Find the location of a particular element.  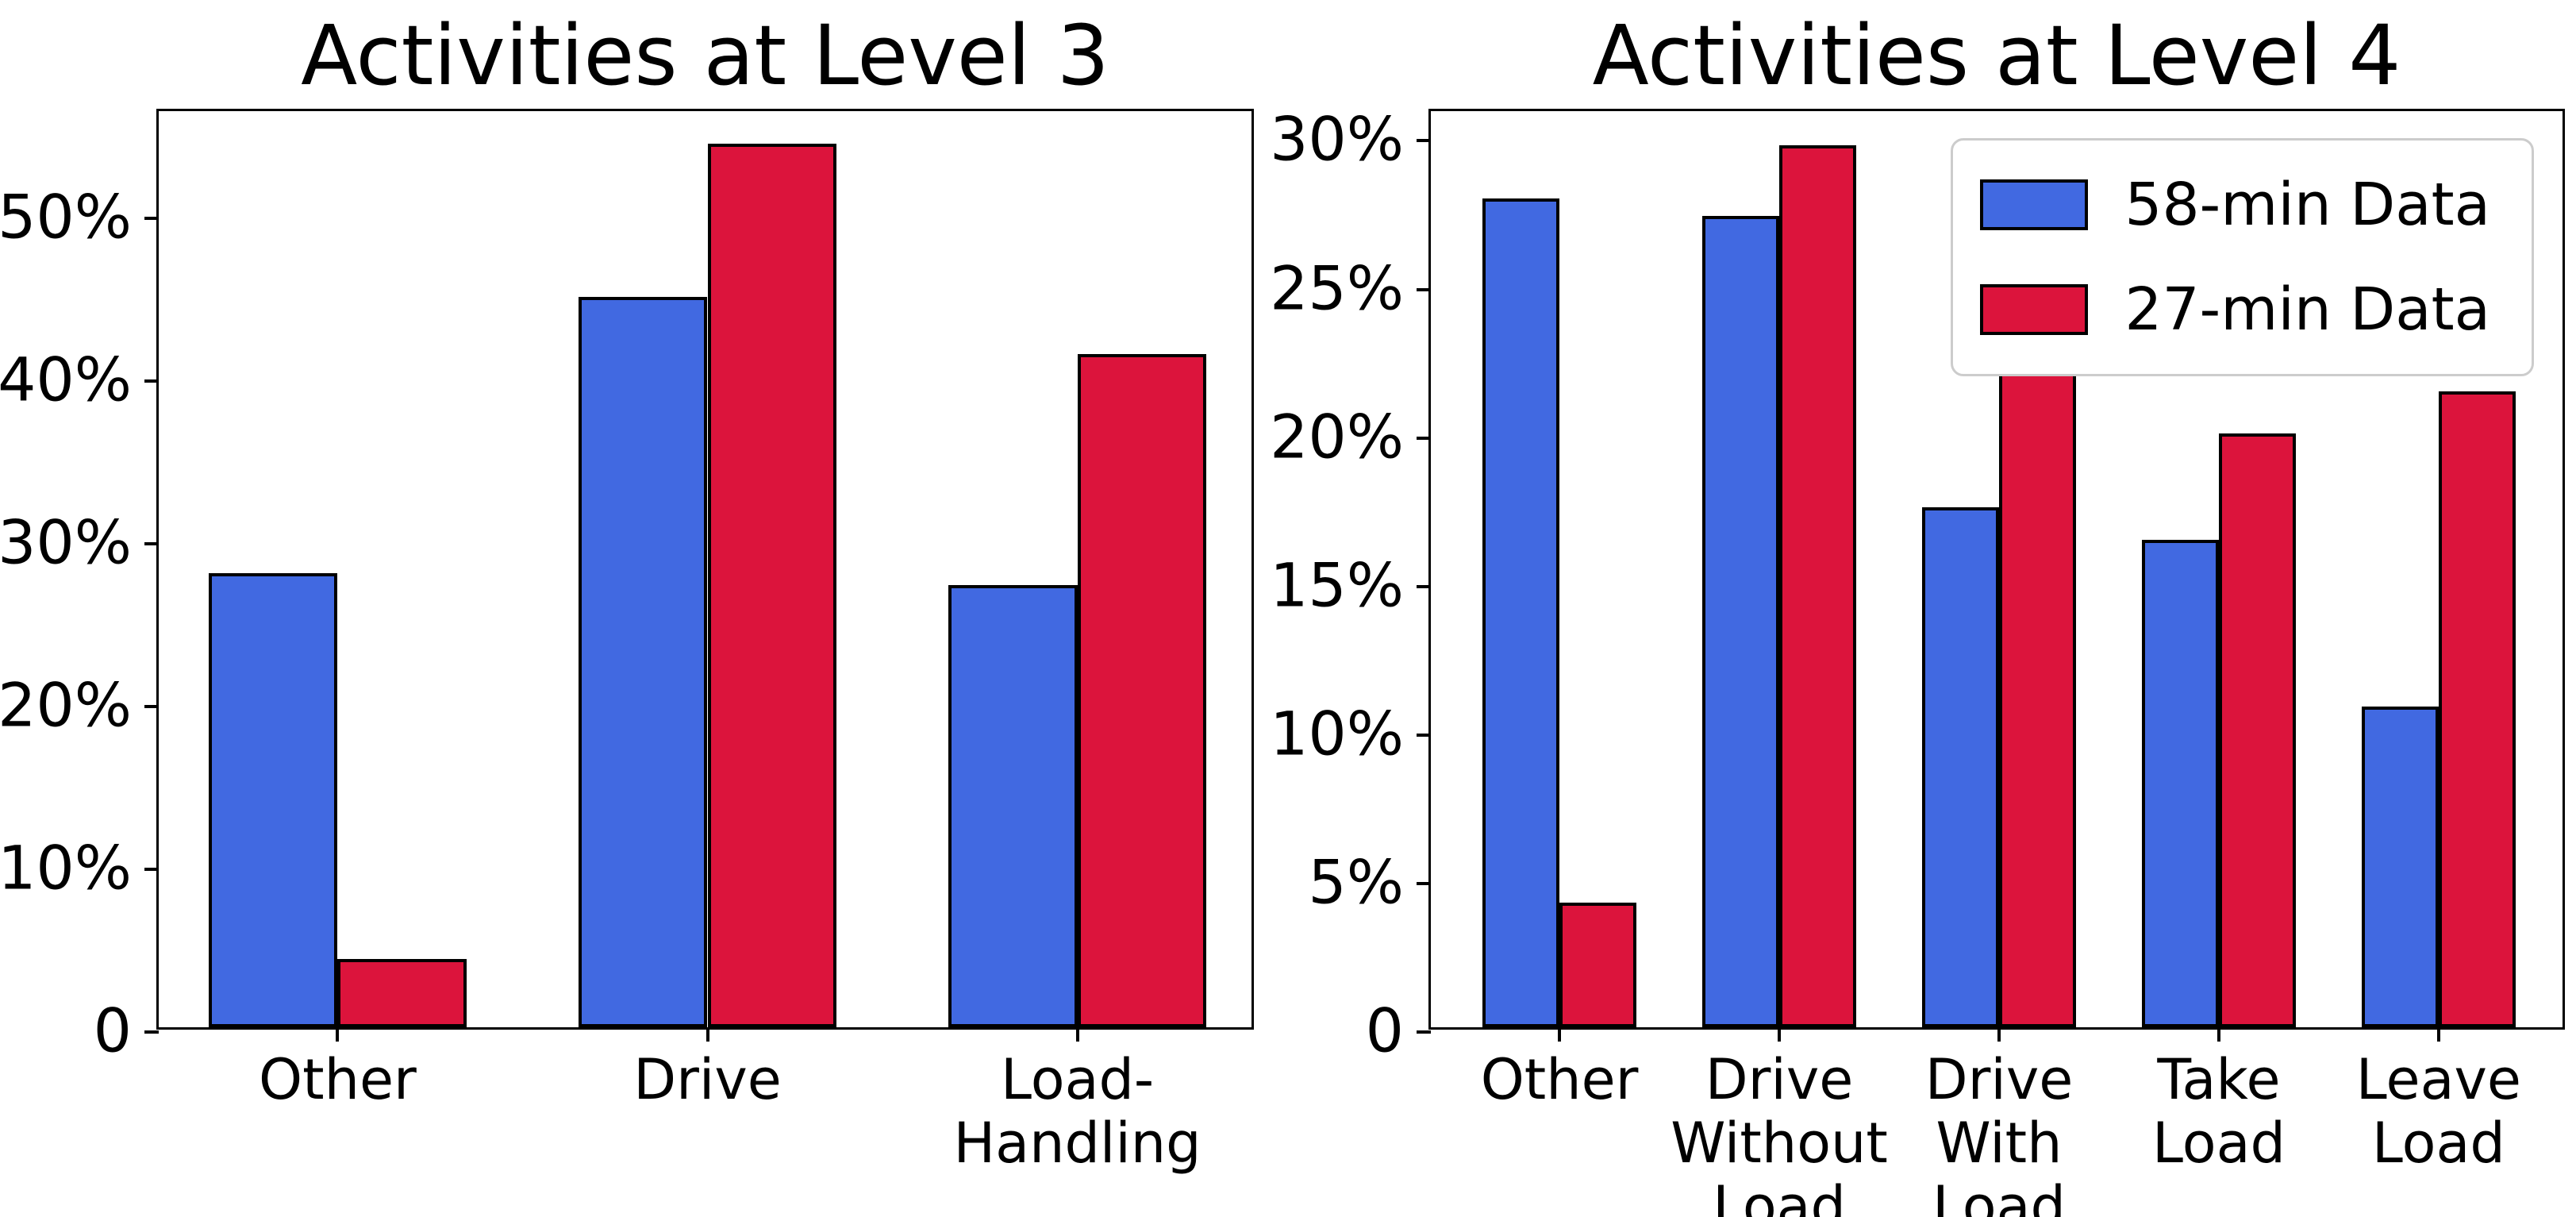

x-tick-label: Load- Handling is located at coordinates (1077, 1112).